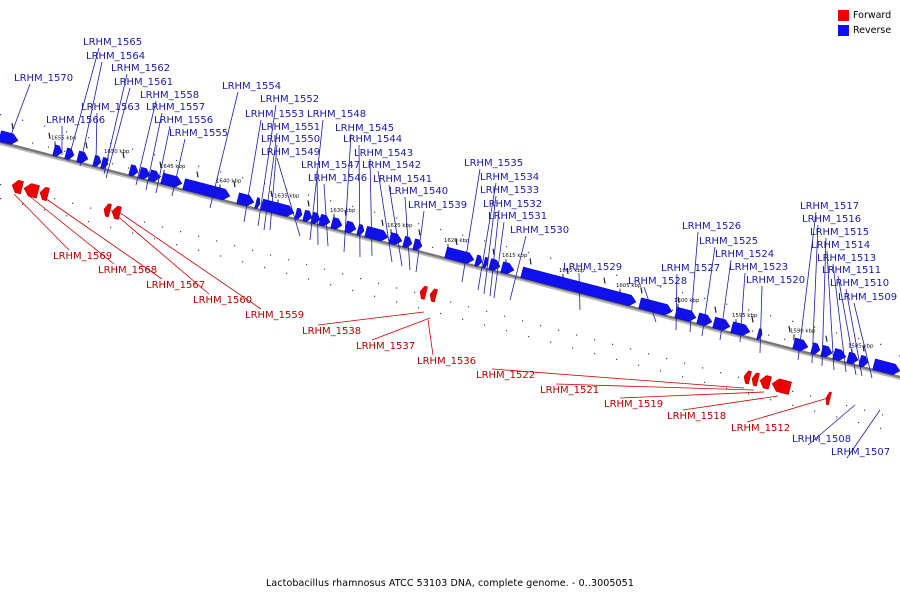 Image resolution: width=900 pixels, height=600 pixels. Describe the element at coordinates (869, 15) in the screenshot. I see `legend-forward: Forward` at that location.